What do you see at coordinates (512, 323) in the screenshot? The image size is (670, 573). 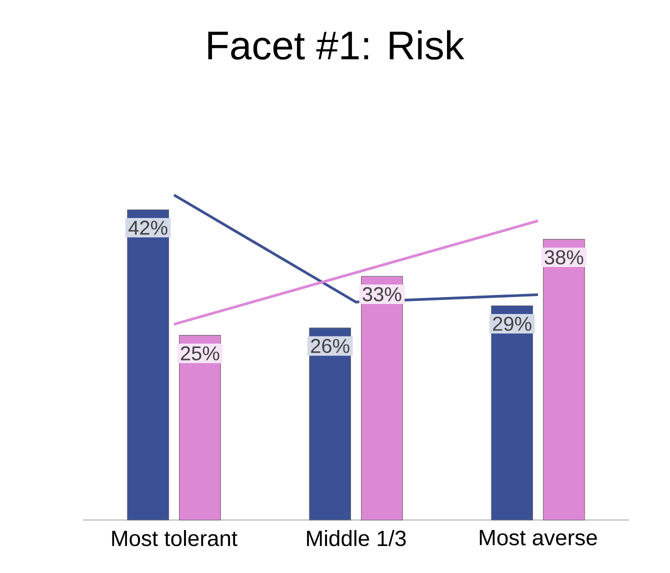 I see `data-label: 29%` at bounding box center [512, 323].